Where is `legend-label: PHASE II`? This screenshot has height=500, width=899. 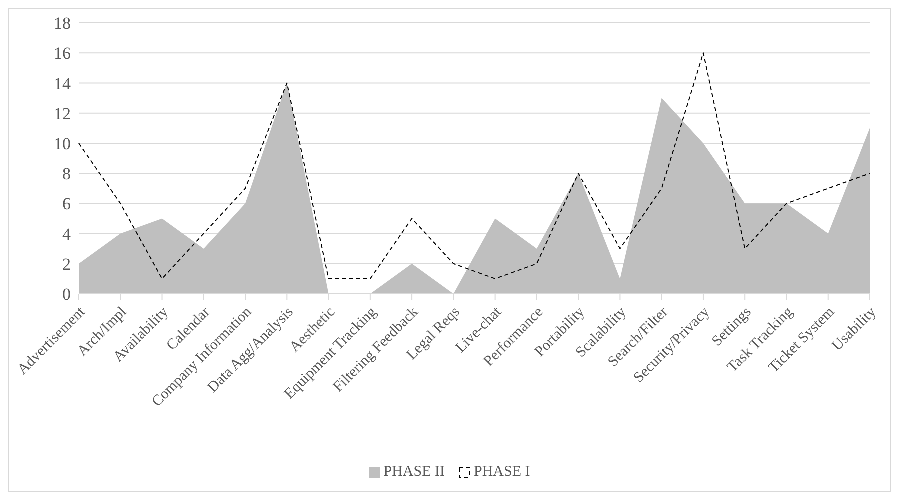
legend-label: PHASE II is located at coordinates (414, 472).